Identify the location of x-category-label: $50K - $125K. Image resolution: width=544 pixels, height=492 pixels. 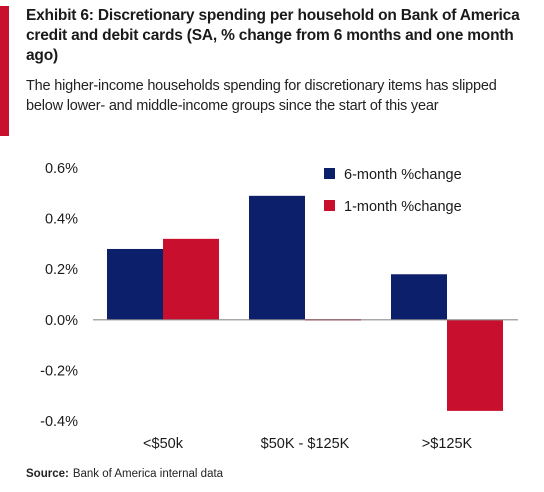
(305, 444).